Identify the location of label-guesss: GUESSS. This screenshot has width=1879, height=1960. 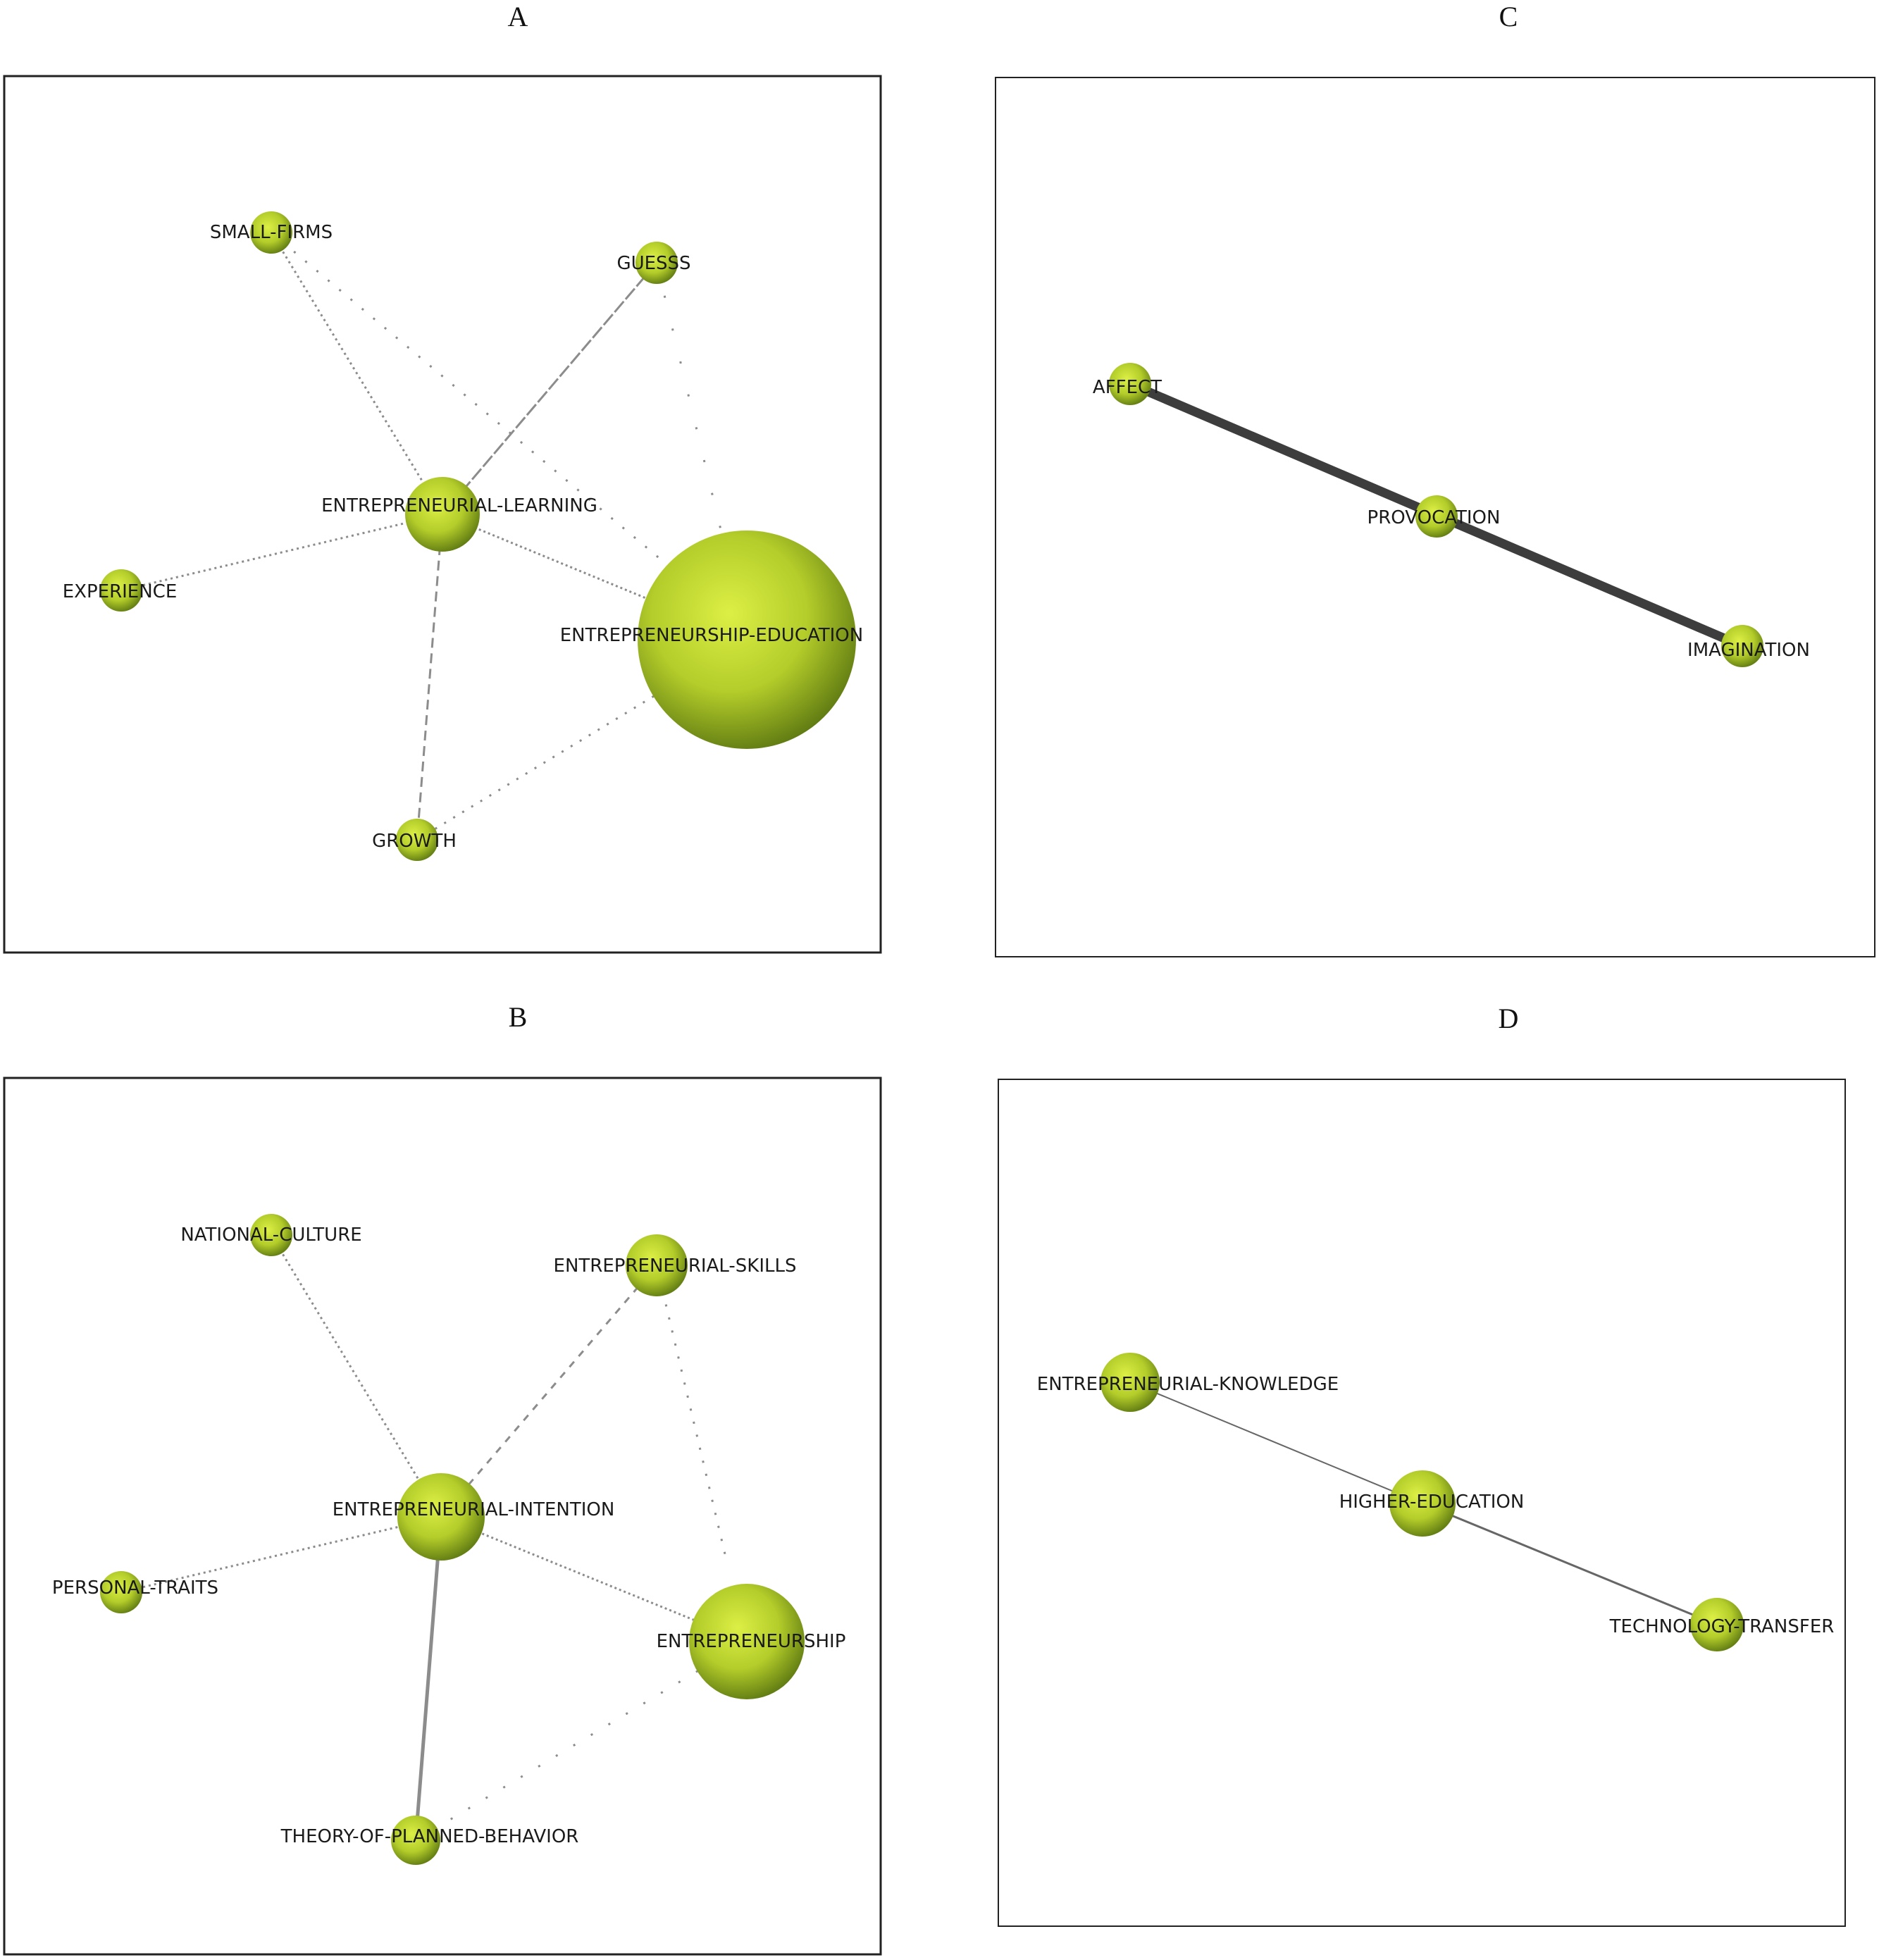
(653, 263).